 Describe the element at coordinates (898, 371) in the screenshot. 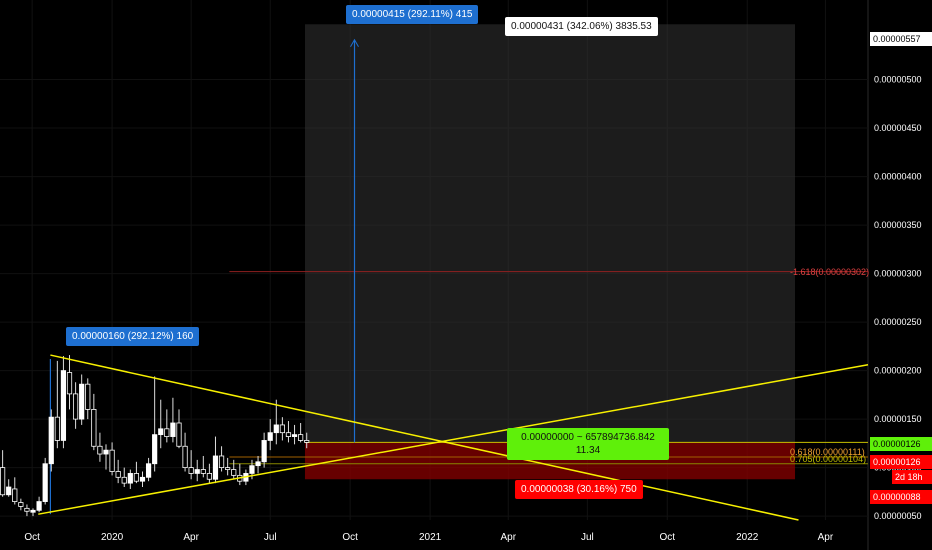

I see `y-tick-label: 0.00000200` at that location.